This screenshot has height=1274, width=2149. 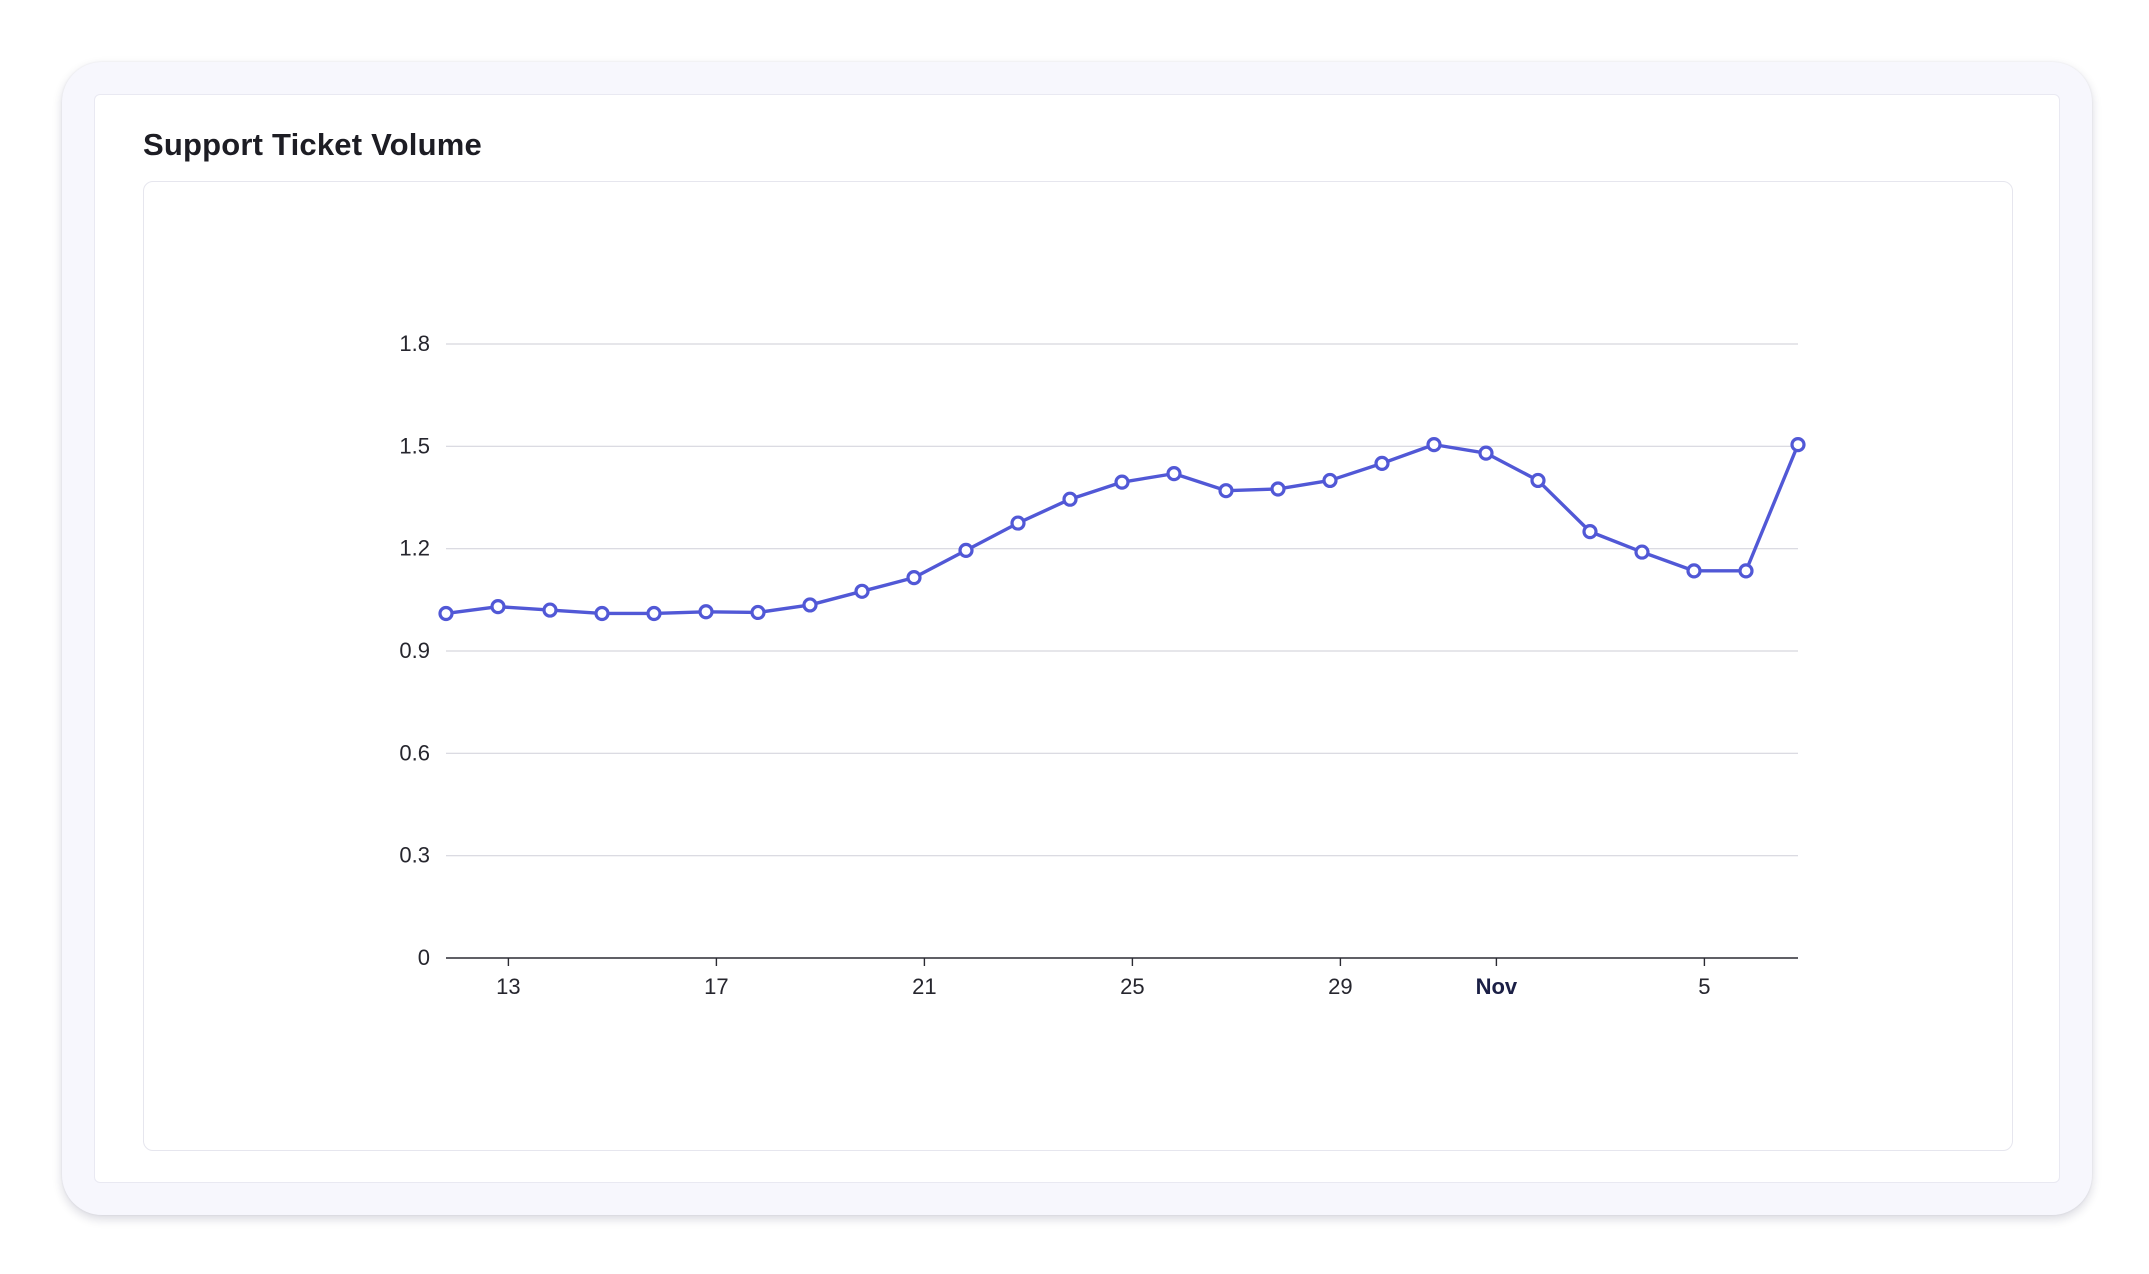 I want to click on y-axis-labels: 0 0.3 0.6 0.9 1.2 1.5 1.8, so click(x=414, y=650).